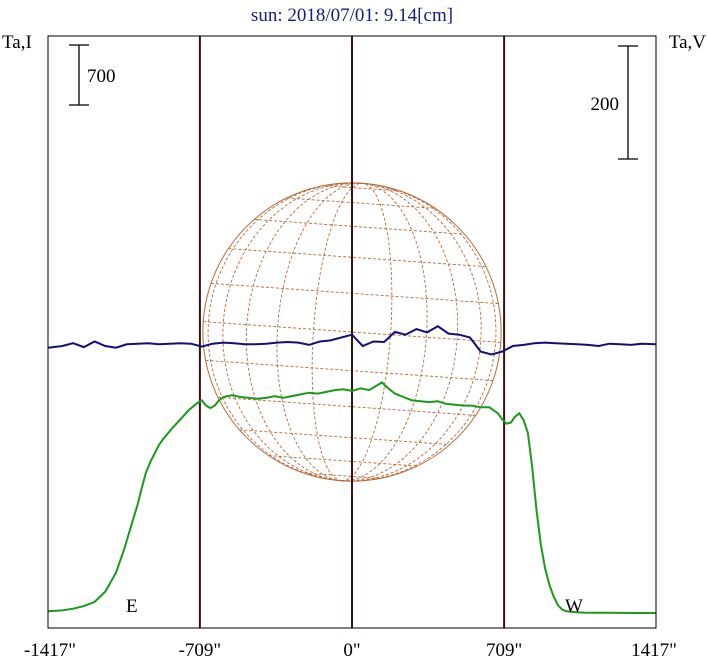 This screenshot has height=662, width=708. I want to click on y-axis-label-right: Ta,V, so click(687, 42).